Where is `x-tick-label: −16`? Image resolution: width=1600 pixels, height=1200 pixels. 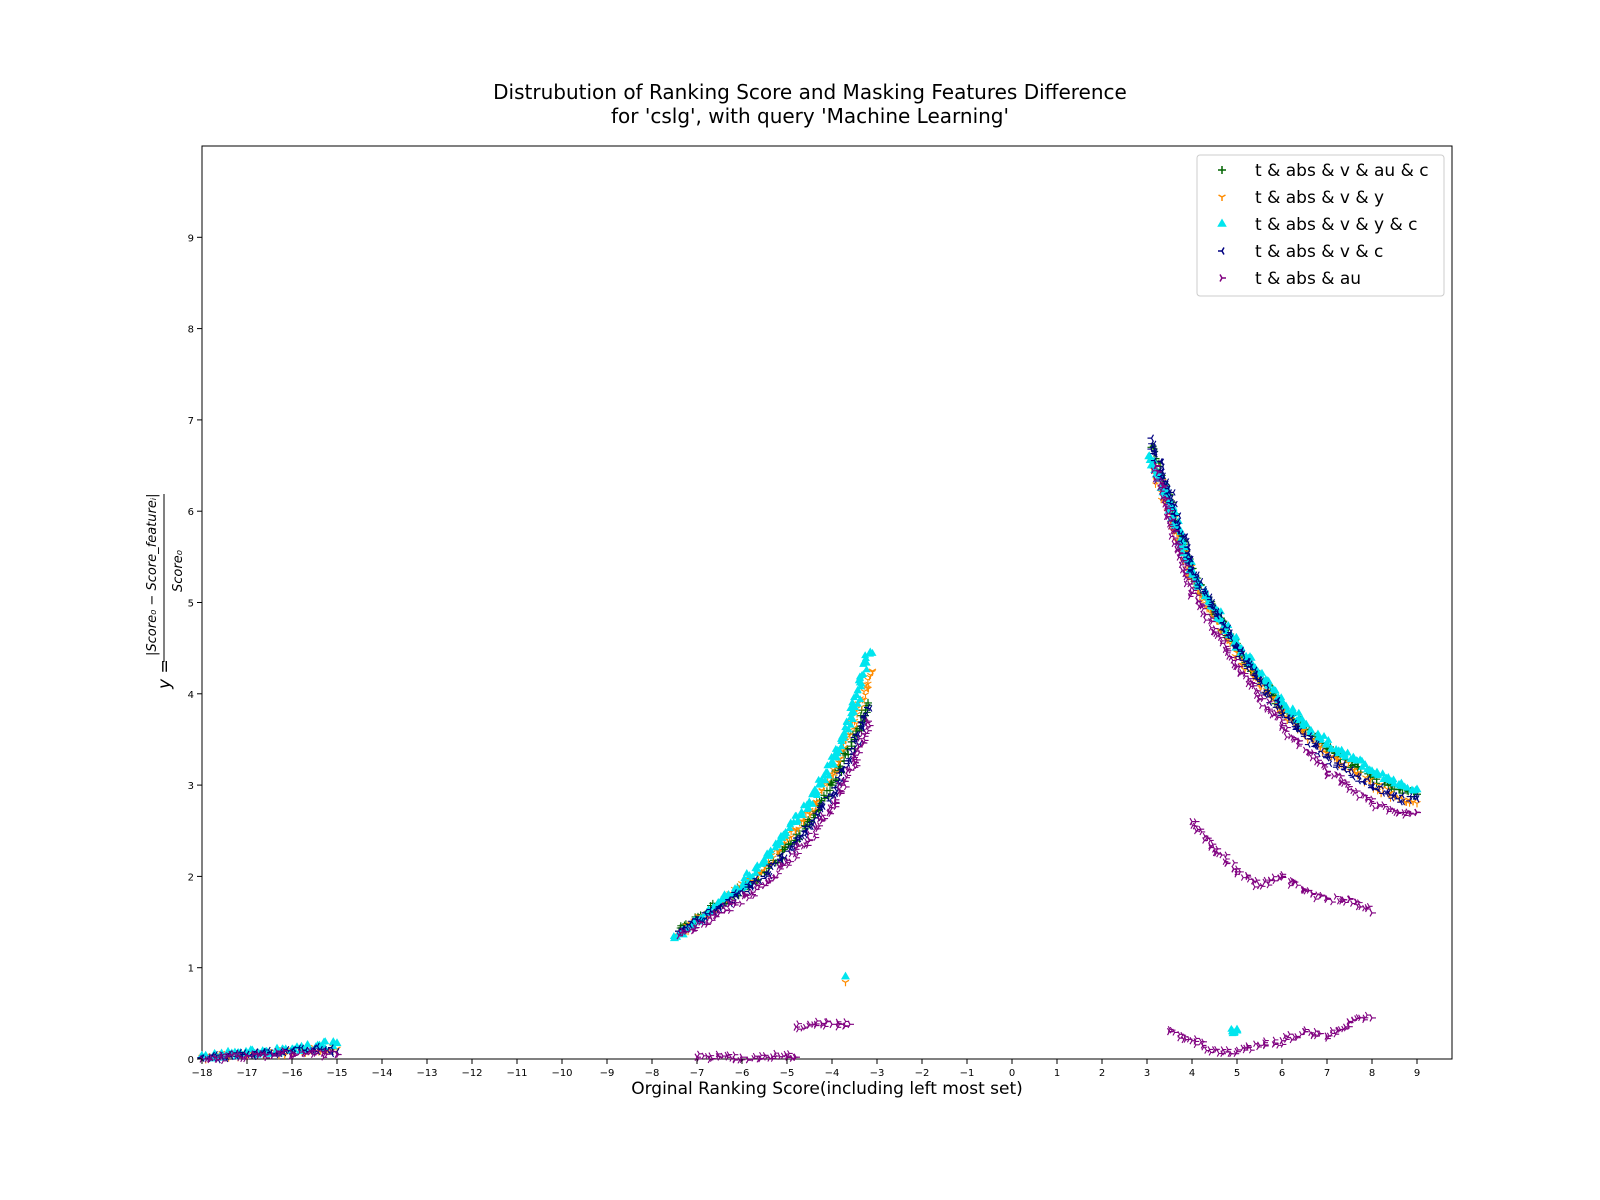
x-tick-label: −16 is located at coordinates (291, 1073).